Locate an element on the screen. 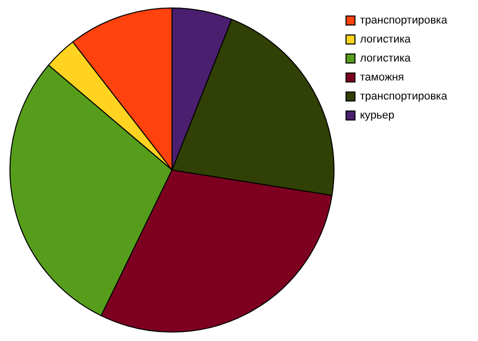 Image resolution: width=478 pixels, height=341 pixels. legend-label: таможня is located at coordinates (382, 78).